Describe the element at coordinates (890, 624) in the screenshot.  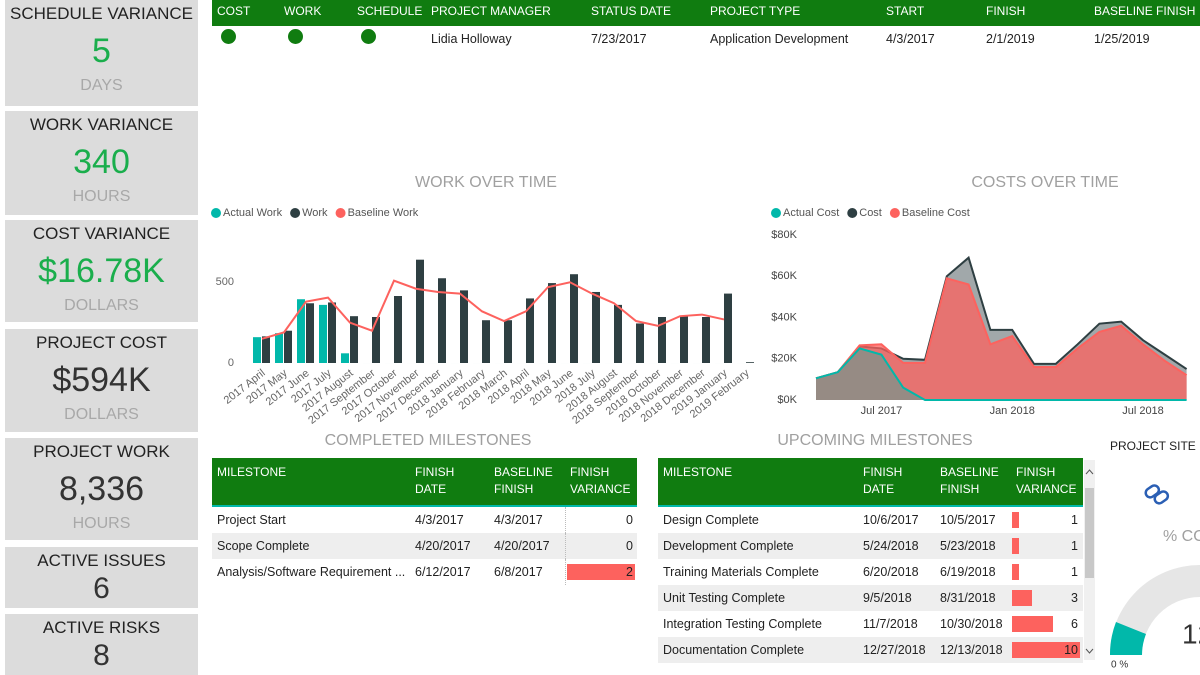
I see `table-cell: 11/7/2018` at that location.